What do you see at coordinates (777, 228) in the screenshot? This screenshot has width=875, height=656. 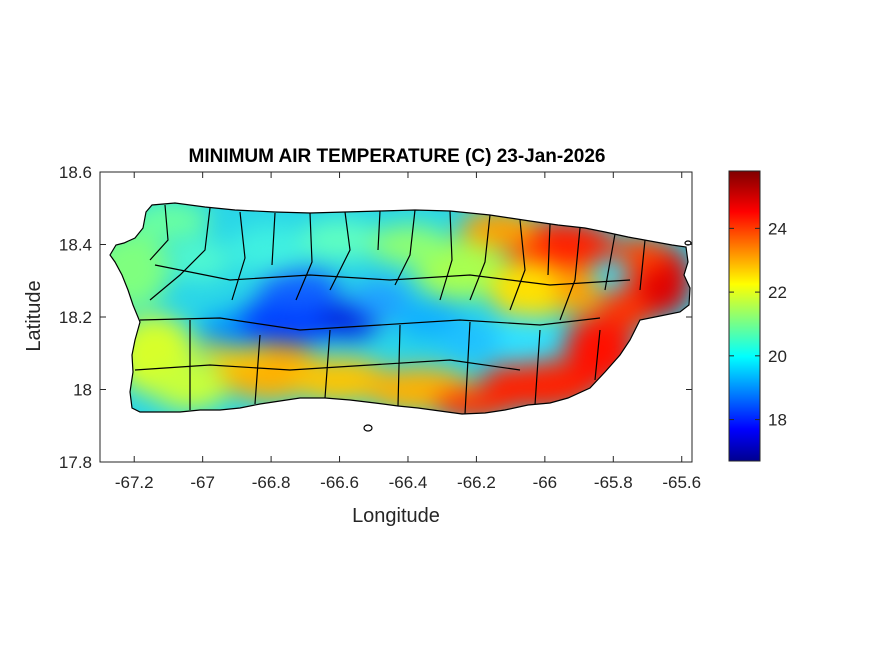 I see `colorbar-tick-label: 24` at bounding box center [777, 228].